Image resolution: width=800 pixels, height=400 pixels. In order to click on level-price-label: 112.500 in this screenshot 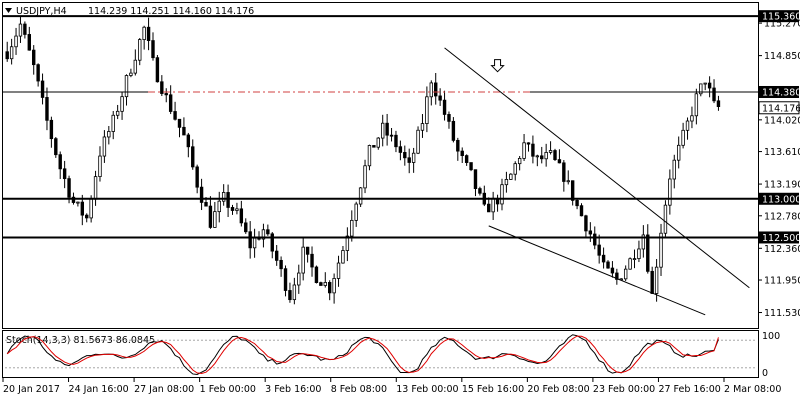, I will do `click(781, 238)`.